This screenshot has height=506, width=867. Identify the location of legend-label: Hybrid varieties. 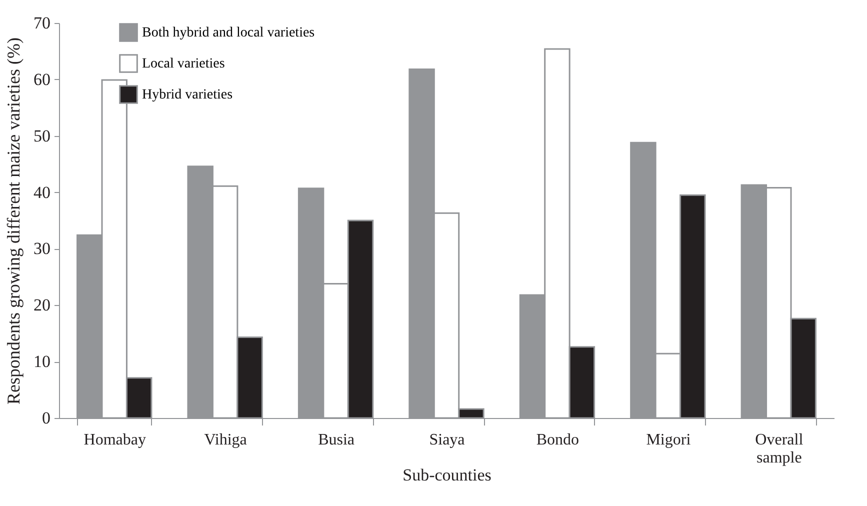
(187, 95).